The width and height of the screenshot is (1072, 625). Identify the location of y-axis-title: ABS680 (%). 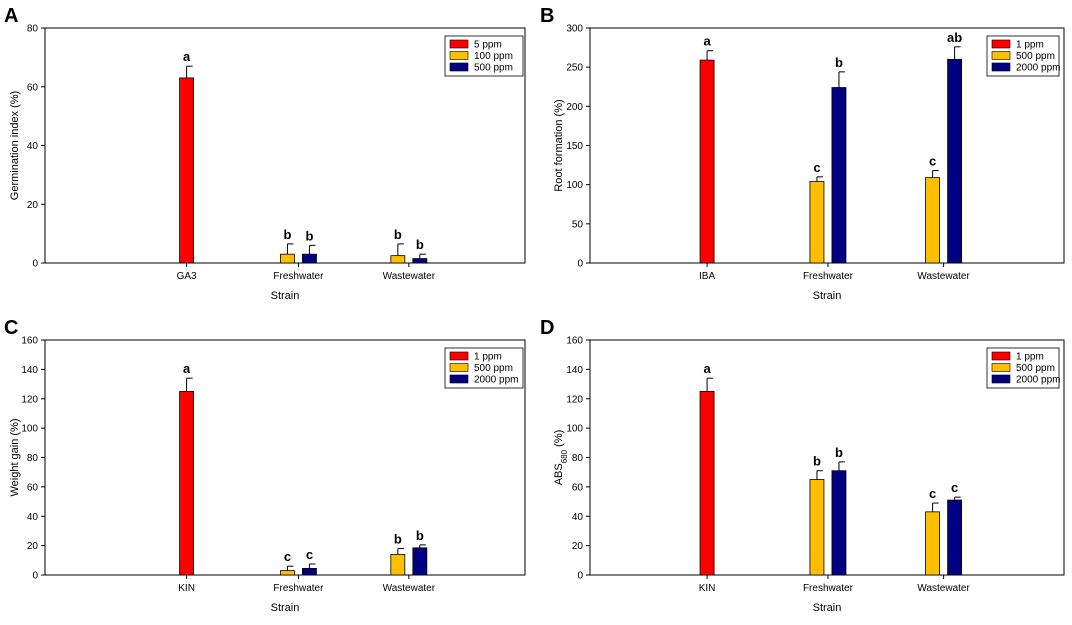
(561, 458).